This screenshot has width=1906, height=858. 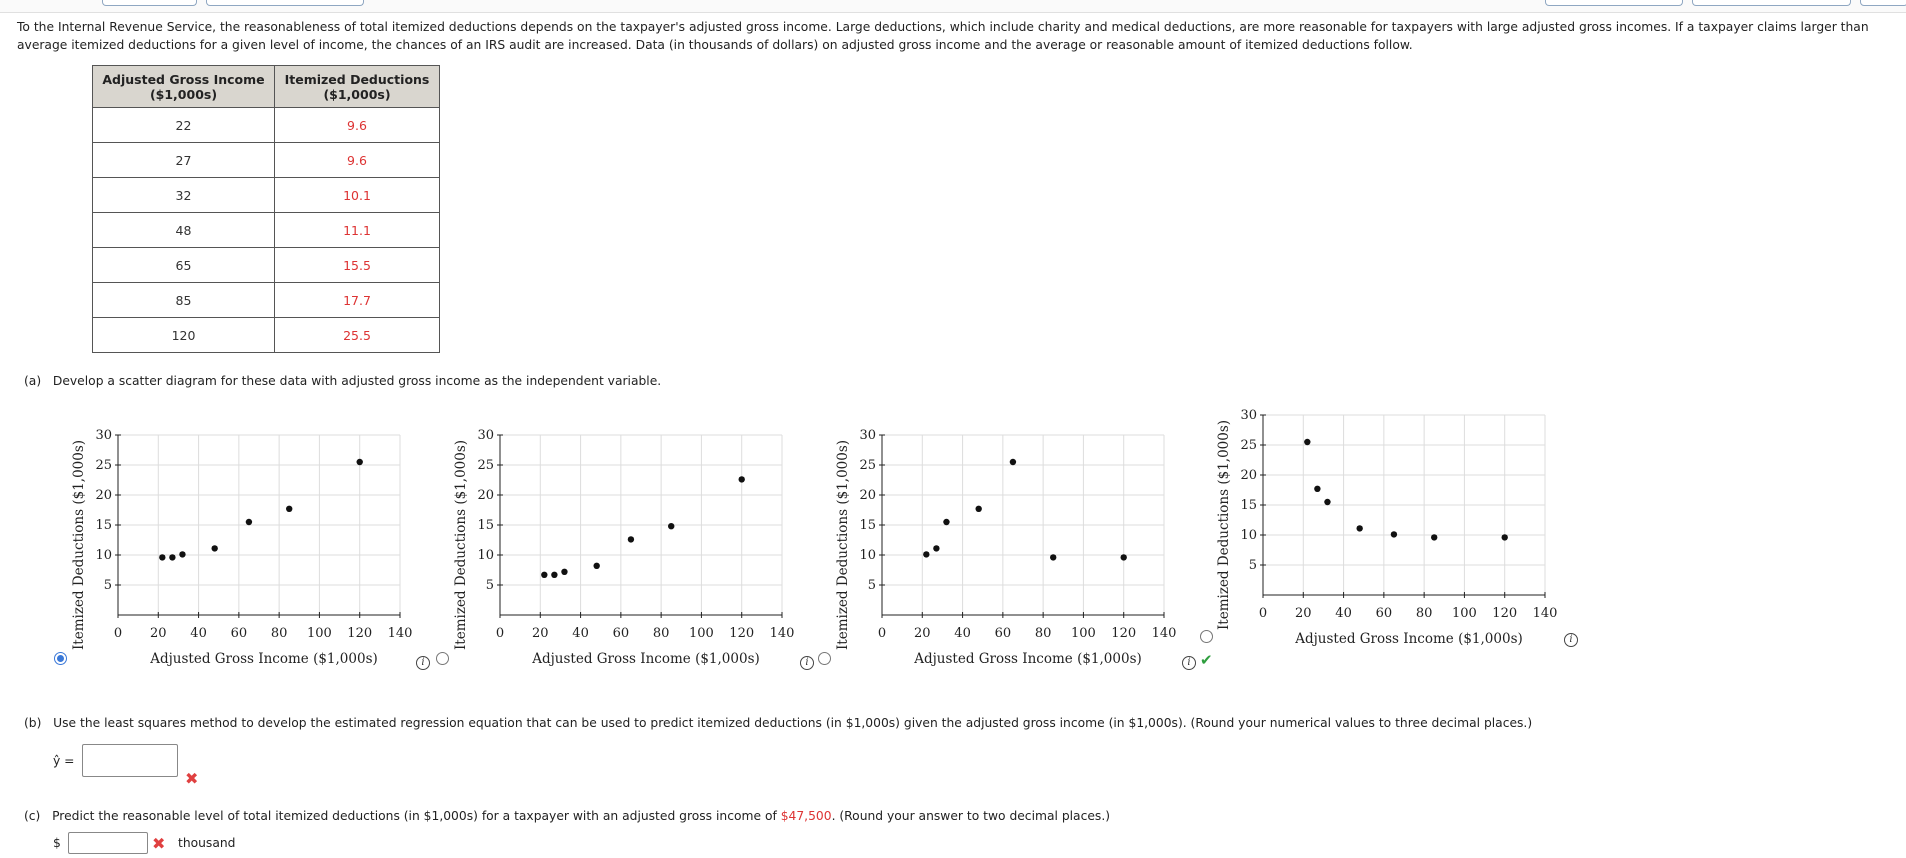 I want to click on currency-label: $, so click(x=57, y=843).